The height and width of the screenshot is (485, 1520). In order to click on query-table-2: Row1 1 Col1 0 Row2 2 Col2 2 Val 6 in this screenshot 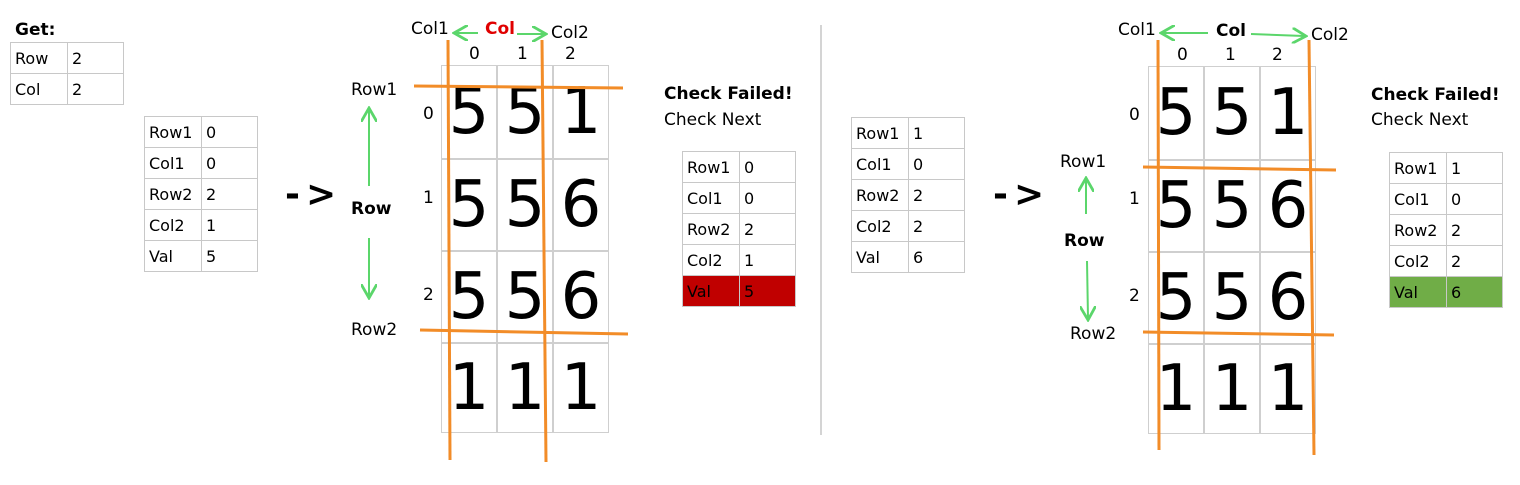, I will do `click(908, 195)`.